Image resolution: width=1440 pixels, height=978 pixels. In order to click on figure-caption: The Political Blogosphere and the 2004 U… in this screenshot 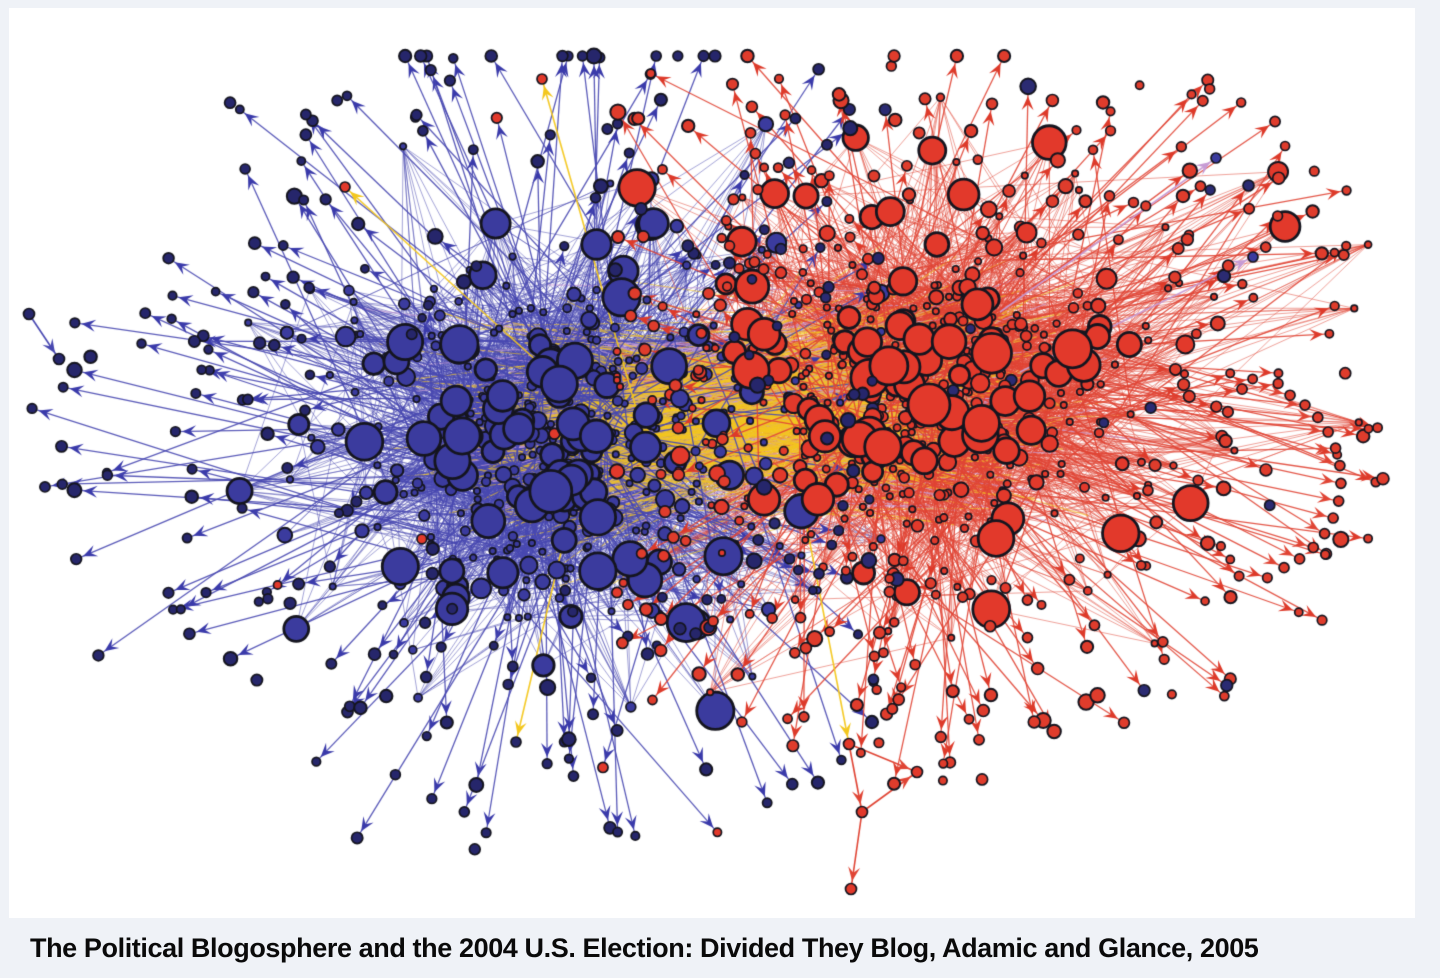, I will do `click(644, 947)`.